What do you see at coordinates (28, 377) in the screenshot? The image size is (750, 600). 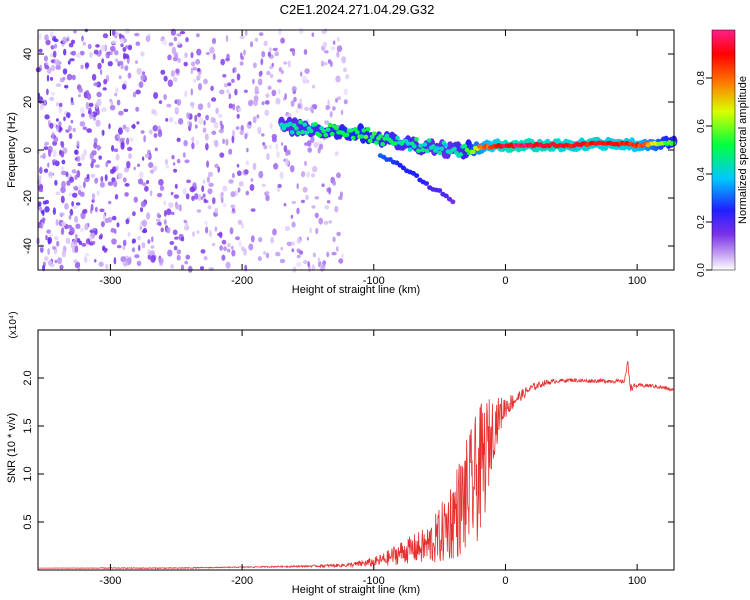 I see `y-tick-label: 2.0` at bounding box center [28, 377].